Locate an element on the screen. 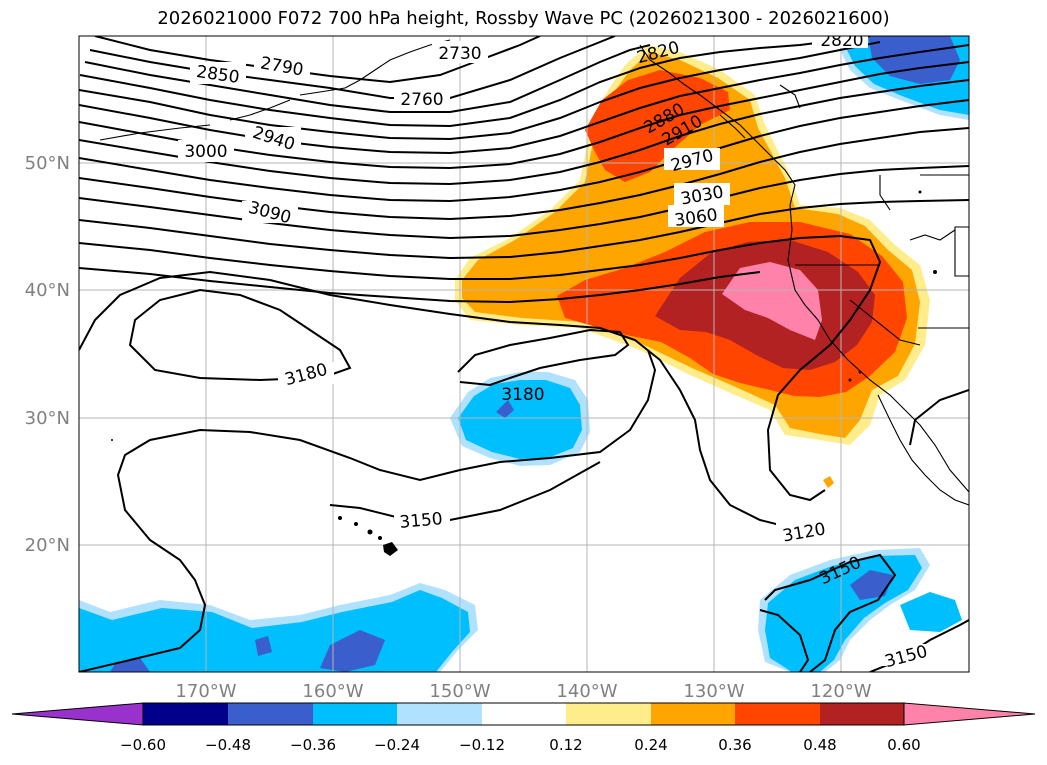  lat-label-20n: 20°N is located at coordinates (47, 545).